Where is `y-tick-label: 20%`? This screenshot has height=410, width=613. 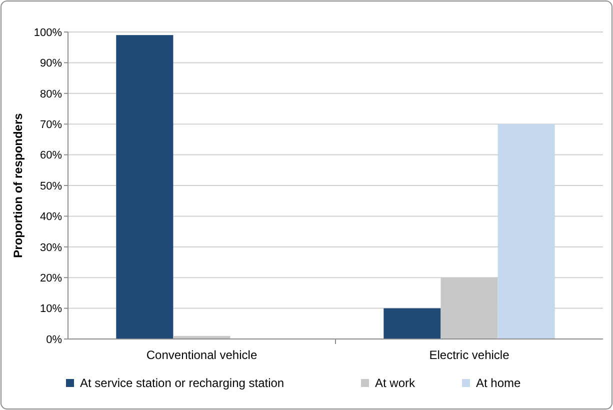 y-tick-label: 20% is located at coordinates (51, 278).